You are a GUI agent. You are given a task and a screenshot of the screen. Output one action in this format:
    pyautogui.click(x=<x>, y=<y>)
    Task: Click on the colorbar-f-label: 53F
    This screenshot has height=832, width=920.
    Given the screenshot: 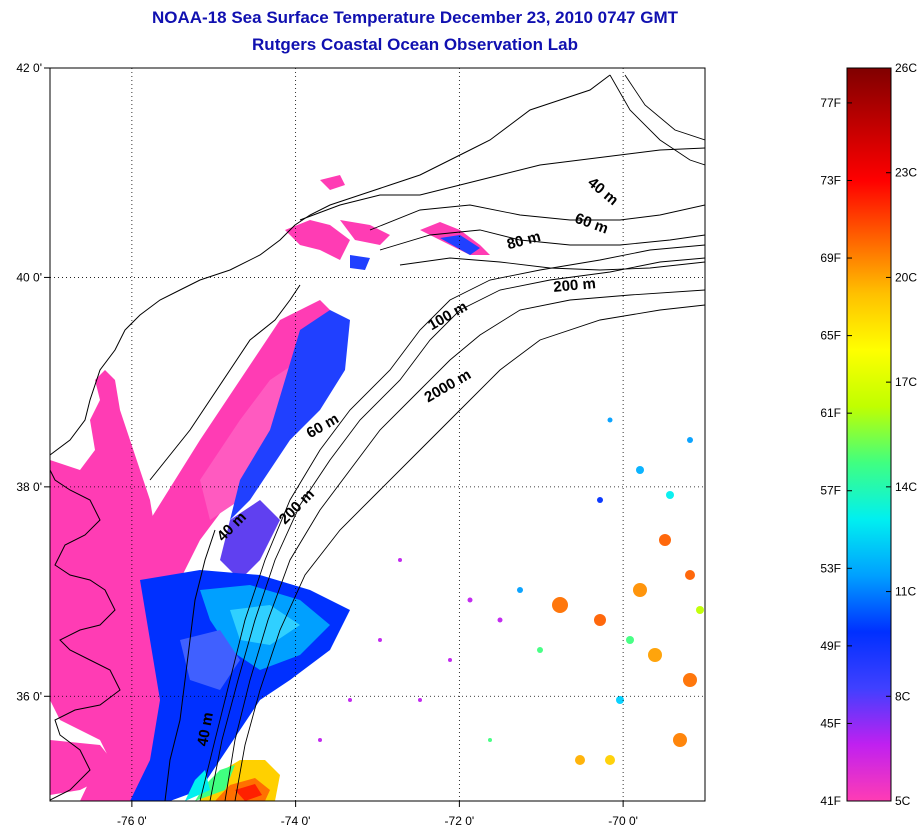 What is the action you would take?
    pyautogui.click(x=830, y=568)
    